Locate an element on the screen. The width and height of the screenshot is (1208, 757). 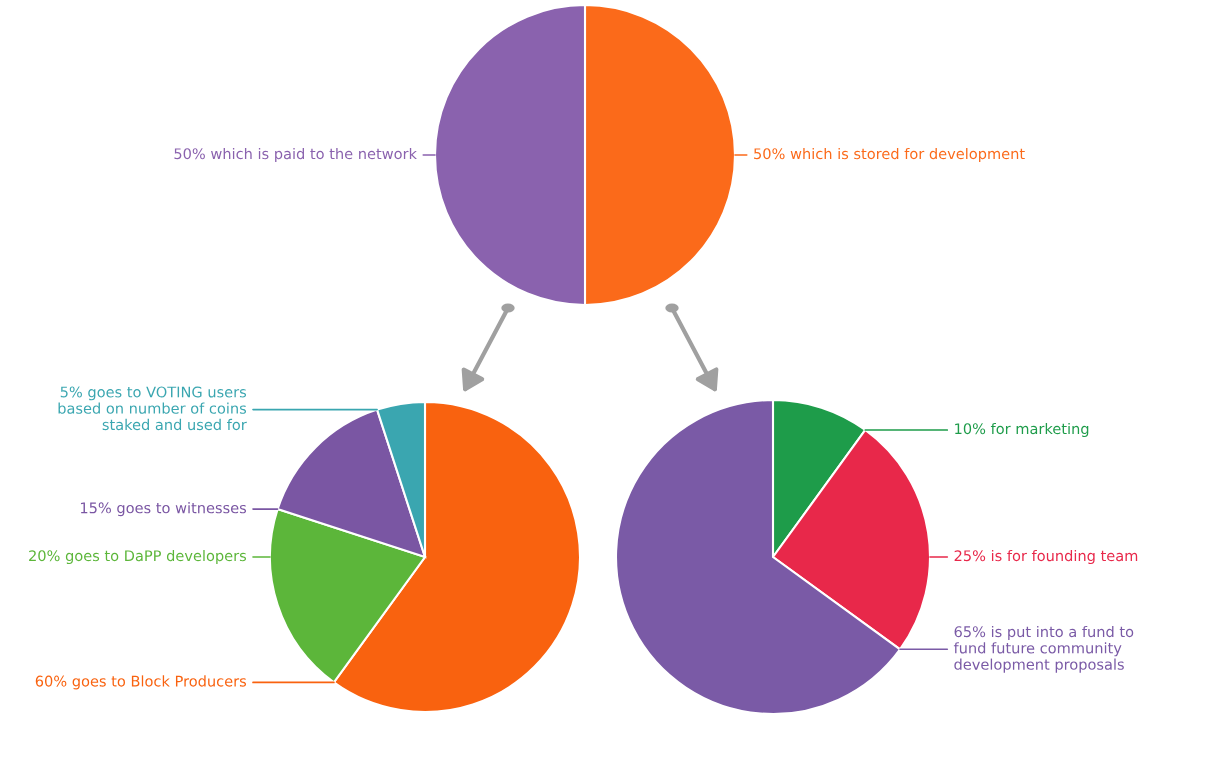
slice-label: 50% which is paid to the network is located at coordinates (295, 155).